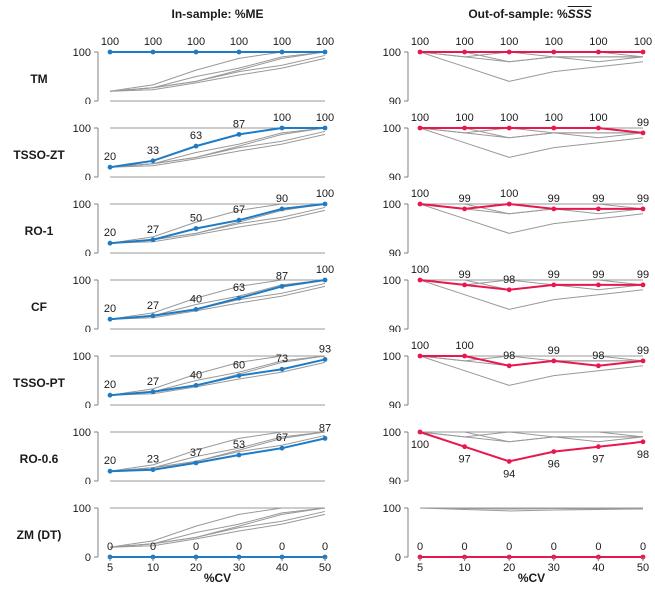 This screenshot has height=599, width=655. I want to click on data-point-label: 73, so click(282, 359).